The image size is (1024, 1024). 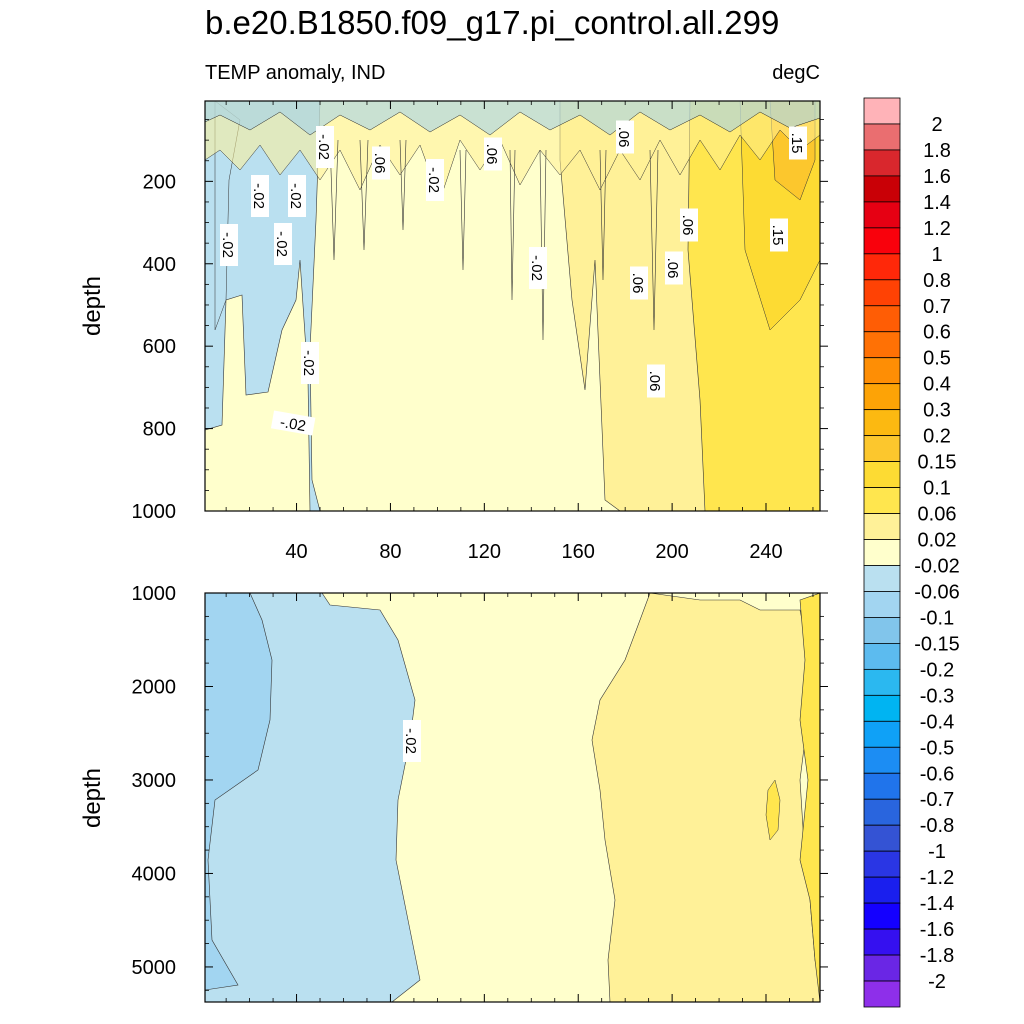 I want to click on colorbar-level-label: 1.8, so click(x=937, y=151).